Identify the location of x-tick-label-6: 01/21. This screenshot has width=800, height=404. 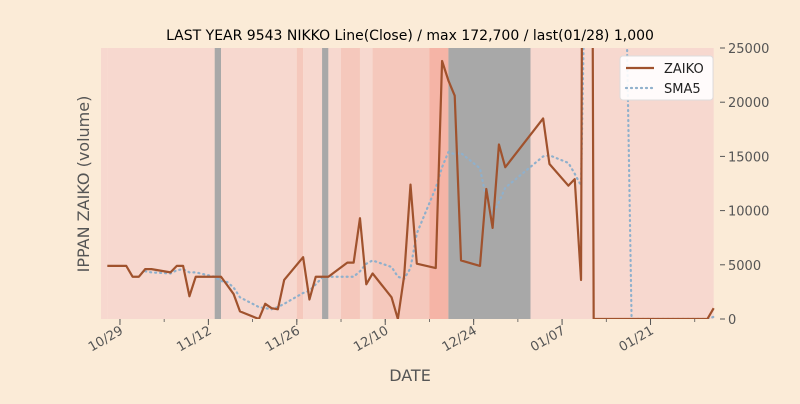
(637, 339).